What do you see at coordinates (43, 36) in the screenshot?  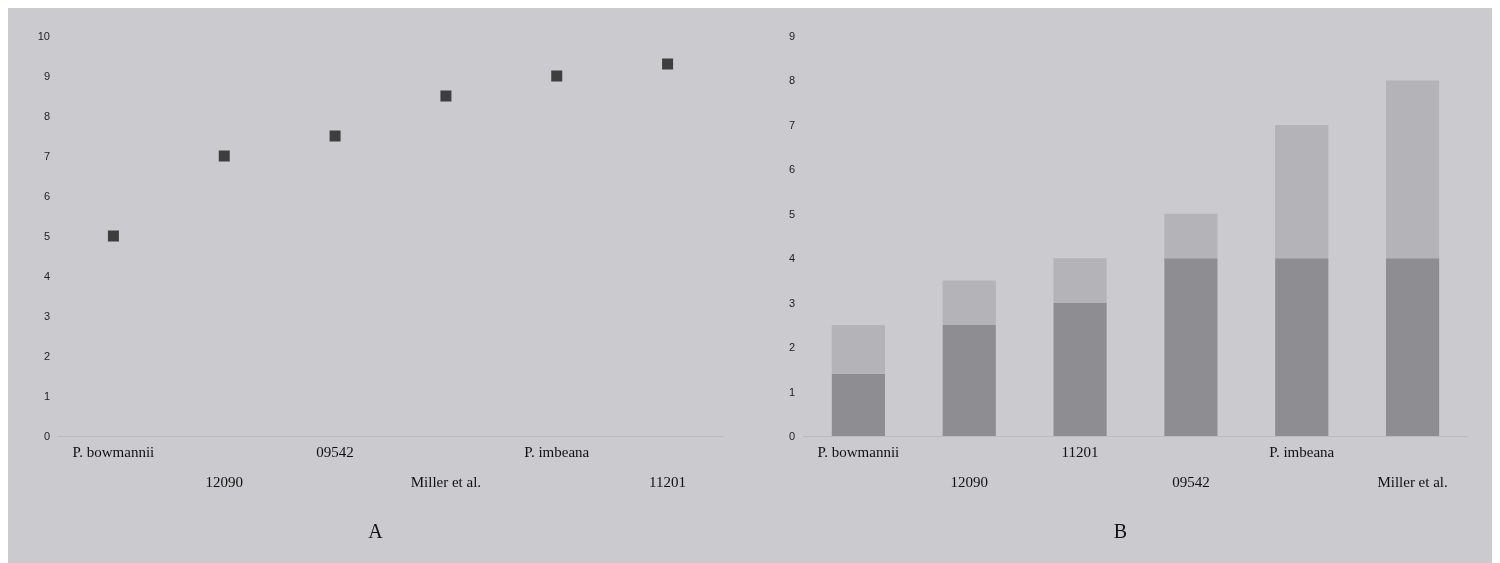 I see `y-tick-label: 10` at bounding box center [43, 36].